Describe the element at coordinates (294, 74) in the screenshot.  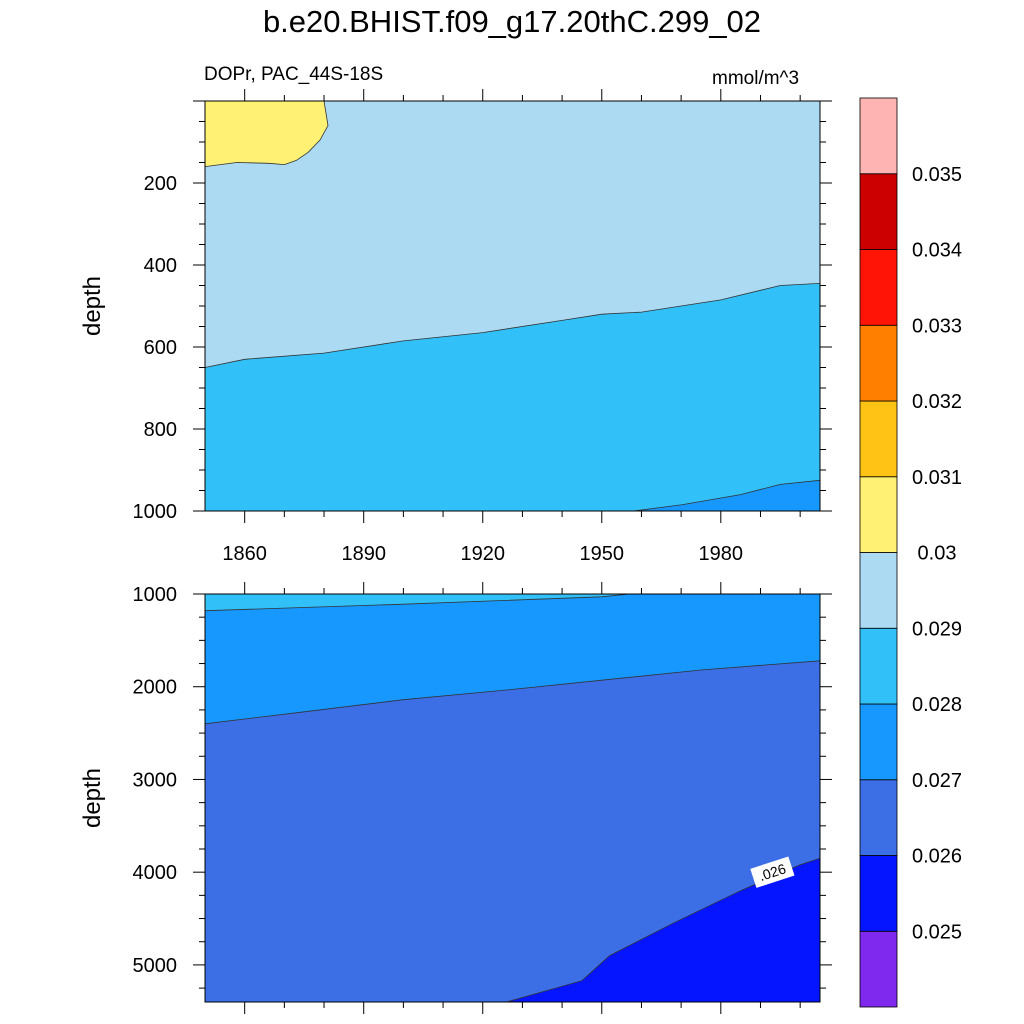
I see `variable-region-label: DOPr, PAC_44S-18S` at that location.